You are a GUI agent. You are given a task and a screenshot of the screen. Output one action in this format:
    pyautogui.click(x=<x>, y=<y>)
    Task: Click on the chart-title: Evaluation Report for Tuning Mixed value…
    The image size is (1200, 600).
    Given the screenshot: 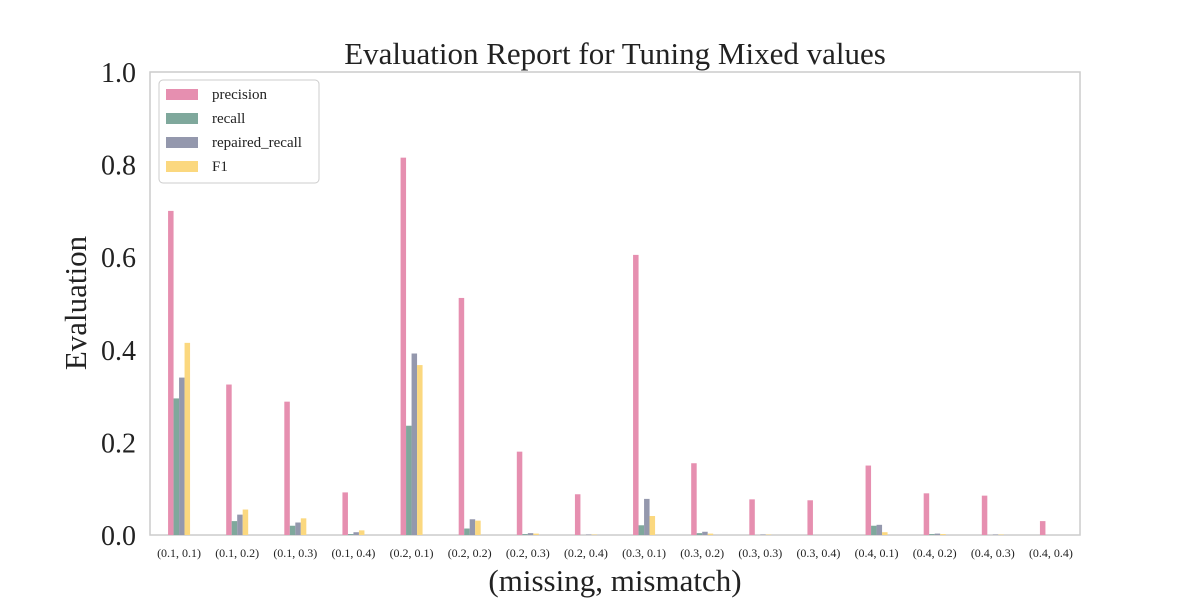 What is the action you would take?
    pyautogui.click(x=615, y=53)
    